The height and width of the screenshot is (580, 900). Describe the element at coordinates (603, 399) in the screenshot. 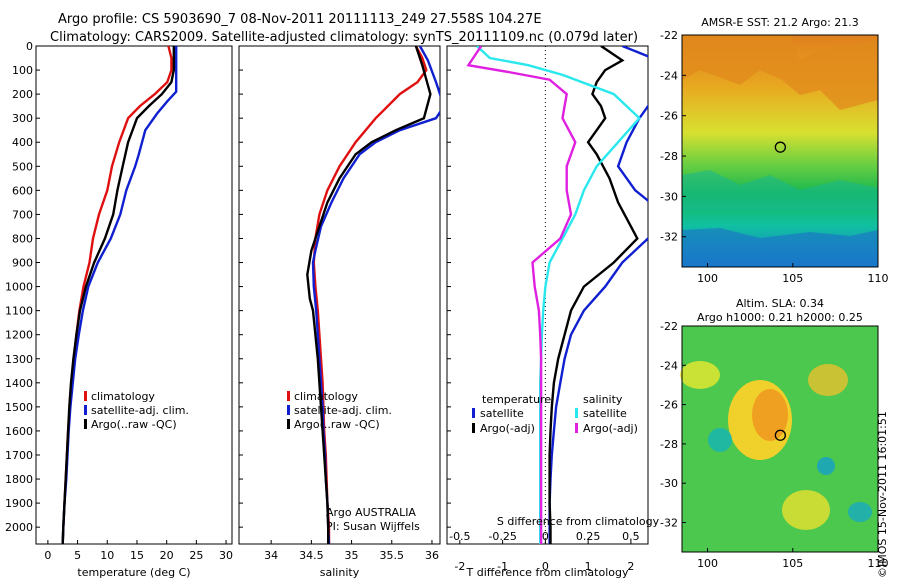

I see `legend-group-salinity: salinity` at that location.